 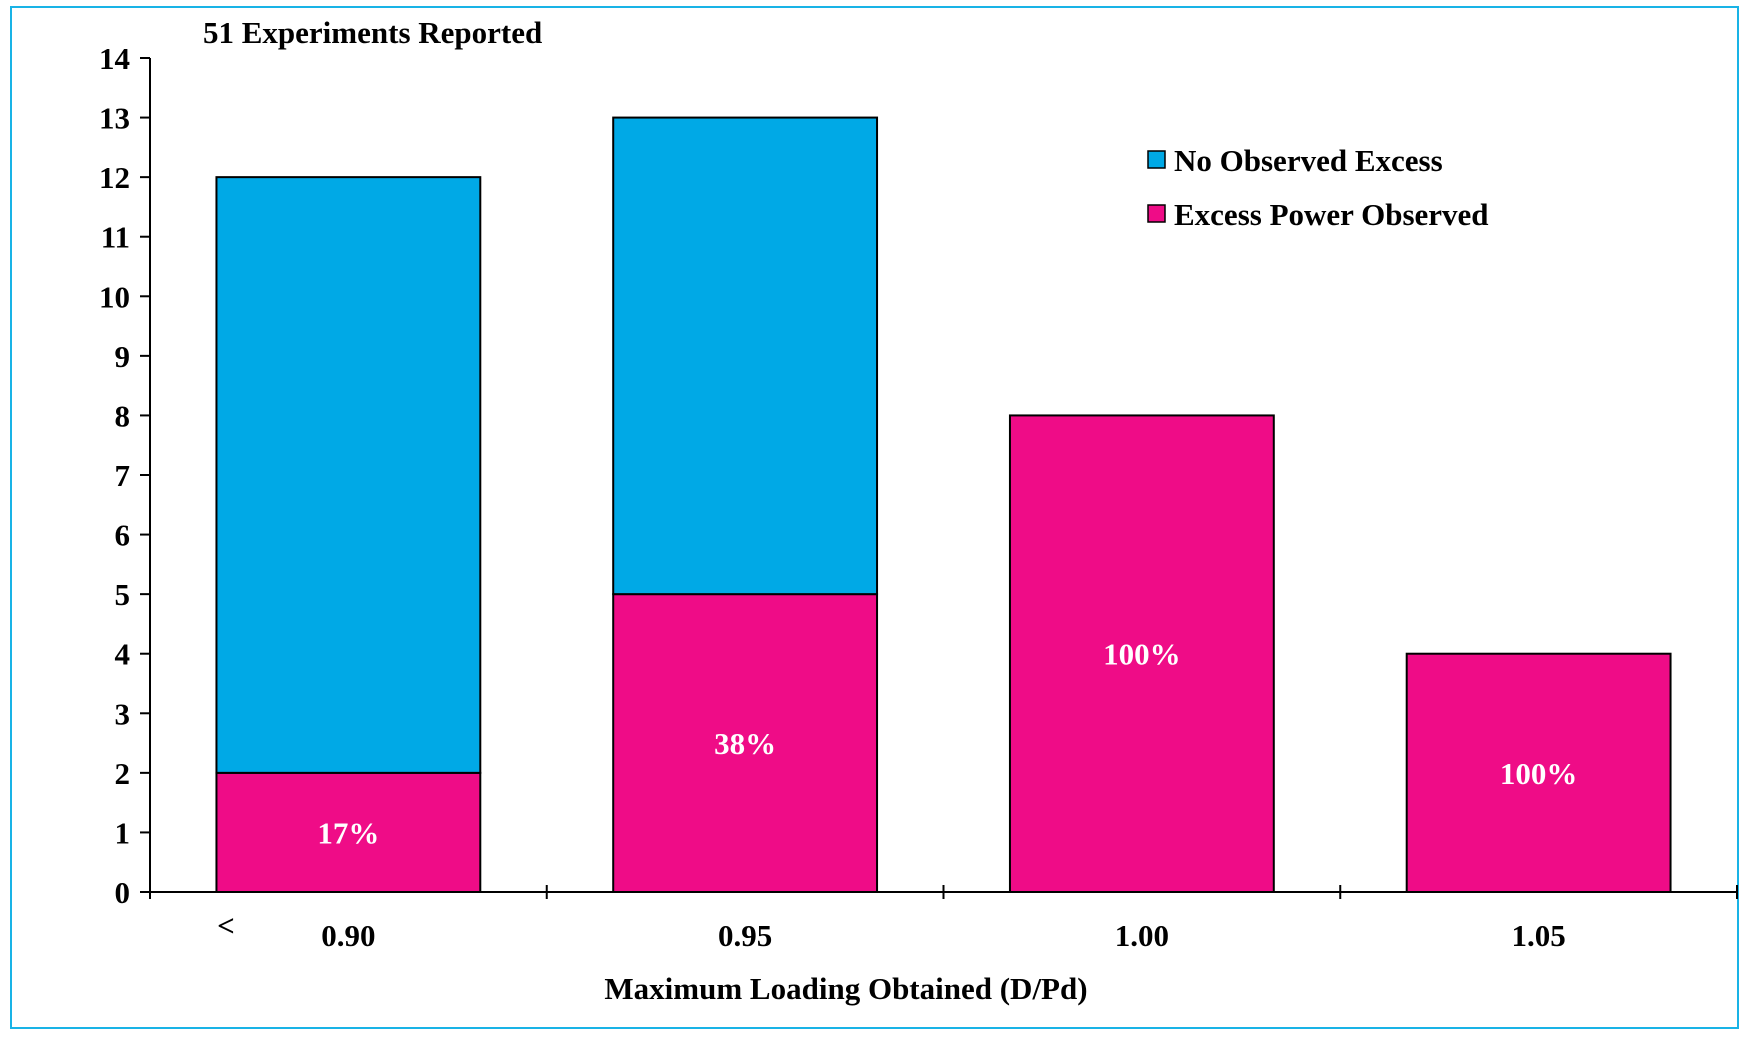 What do you see at coordinates (123, 832) in the screenshot?
I see `y-tick-label-1: 1` at bounding box center [123, 832].